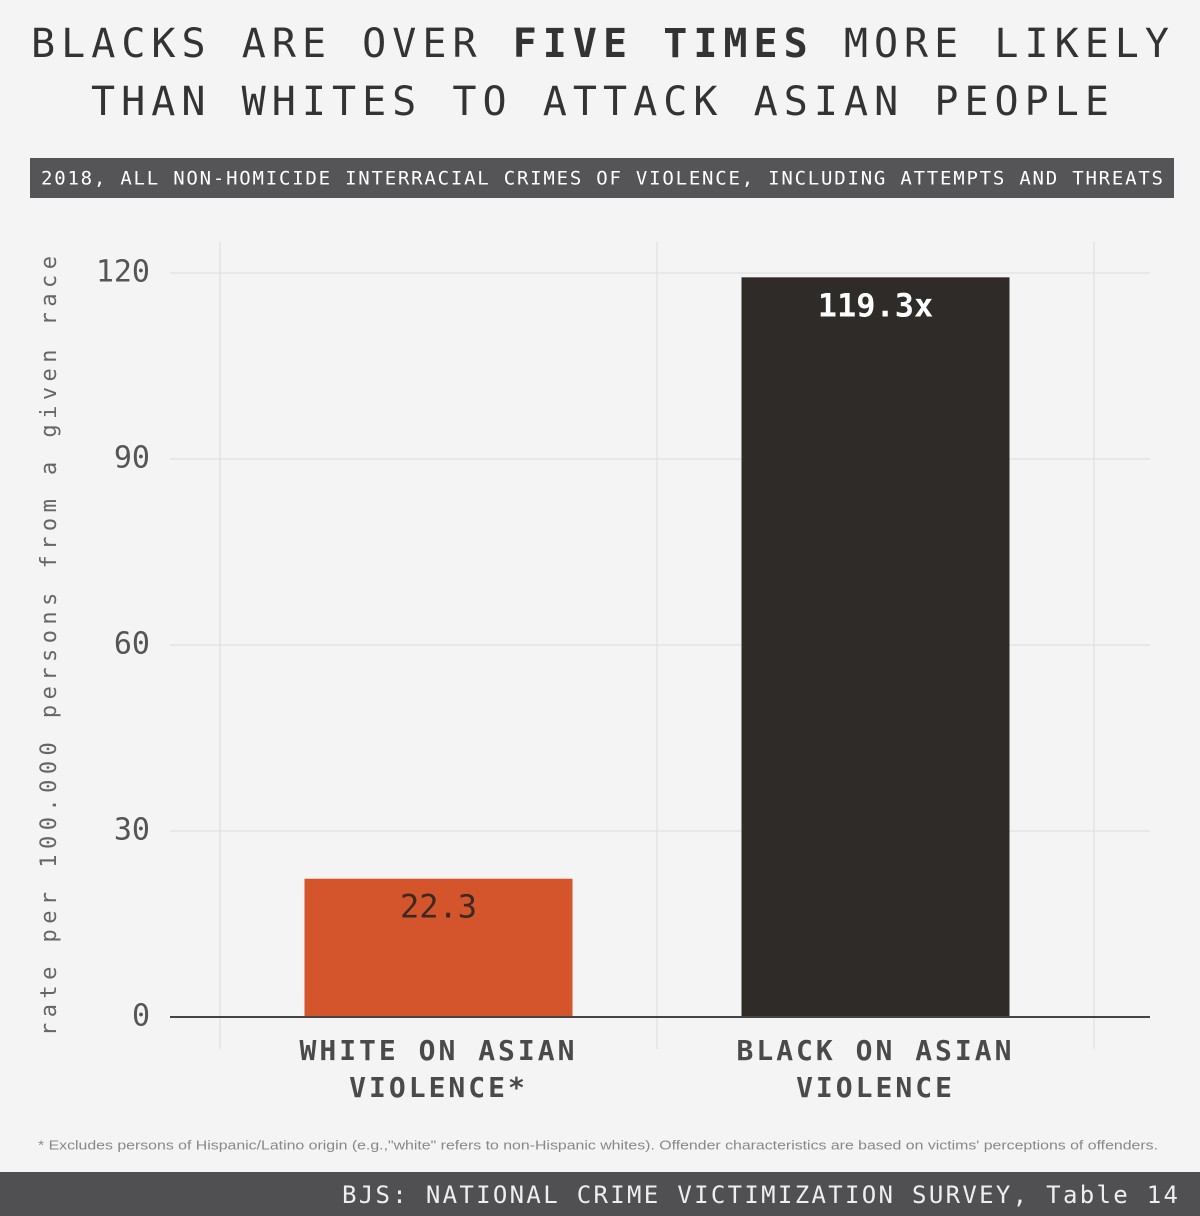 The image size is (1200, 1216). Describe the element at coordinates (876, 305) in the screenshot. I see `value-label: 119.3x` at that location.